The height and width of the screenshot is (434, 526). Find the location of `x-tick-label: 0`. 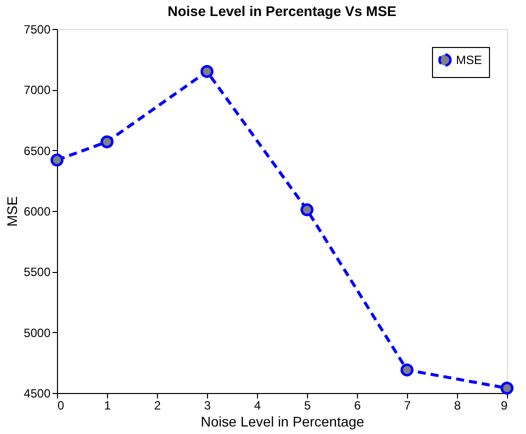

x-tick-label: 0 is located at coordinates (61, 405).